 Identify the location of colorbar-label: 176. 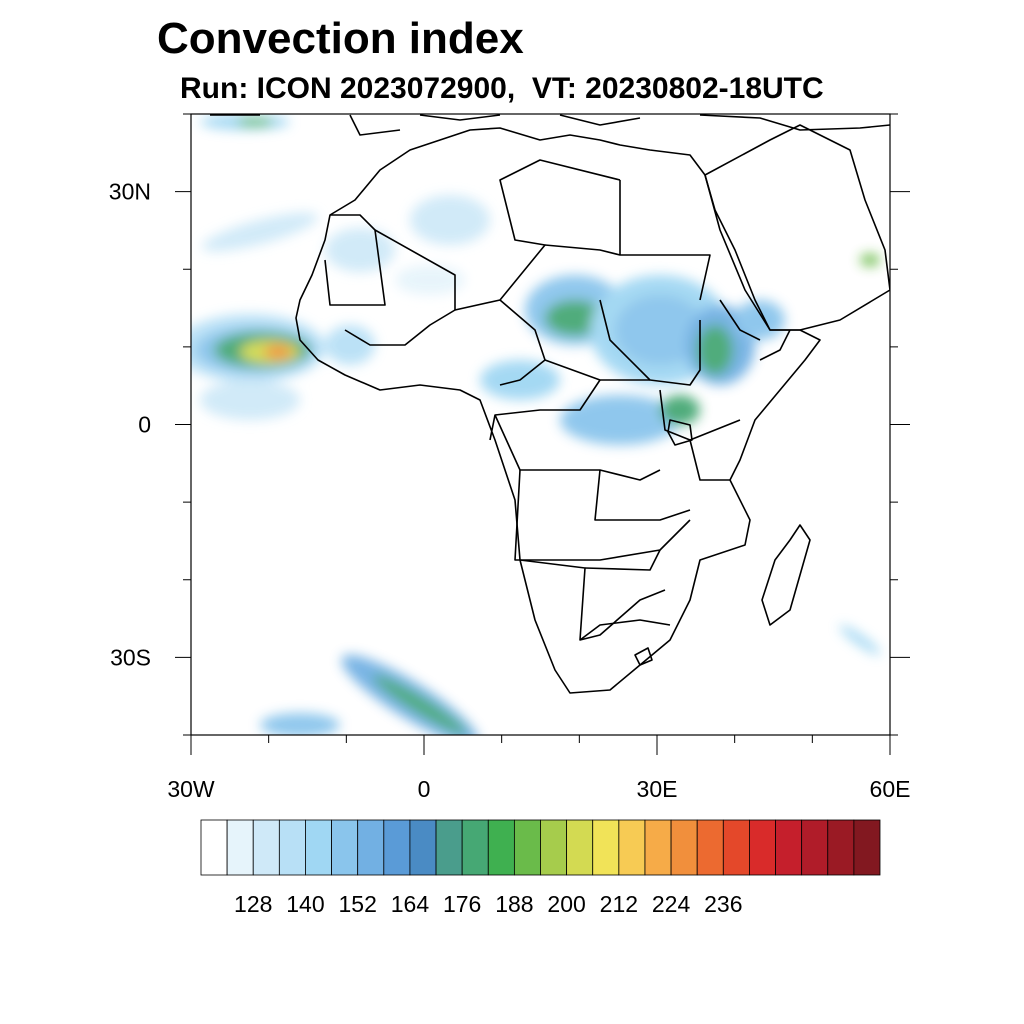
(462, 904).